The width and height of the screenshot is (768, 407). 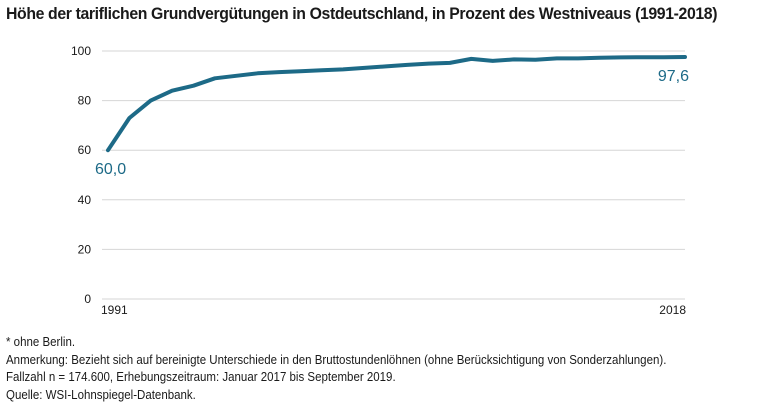 I want to click on x-axis-ticks: 1991 2018, so click(x=393, y=310).